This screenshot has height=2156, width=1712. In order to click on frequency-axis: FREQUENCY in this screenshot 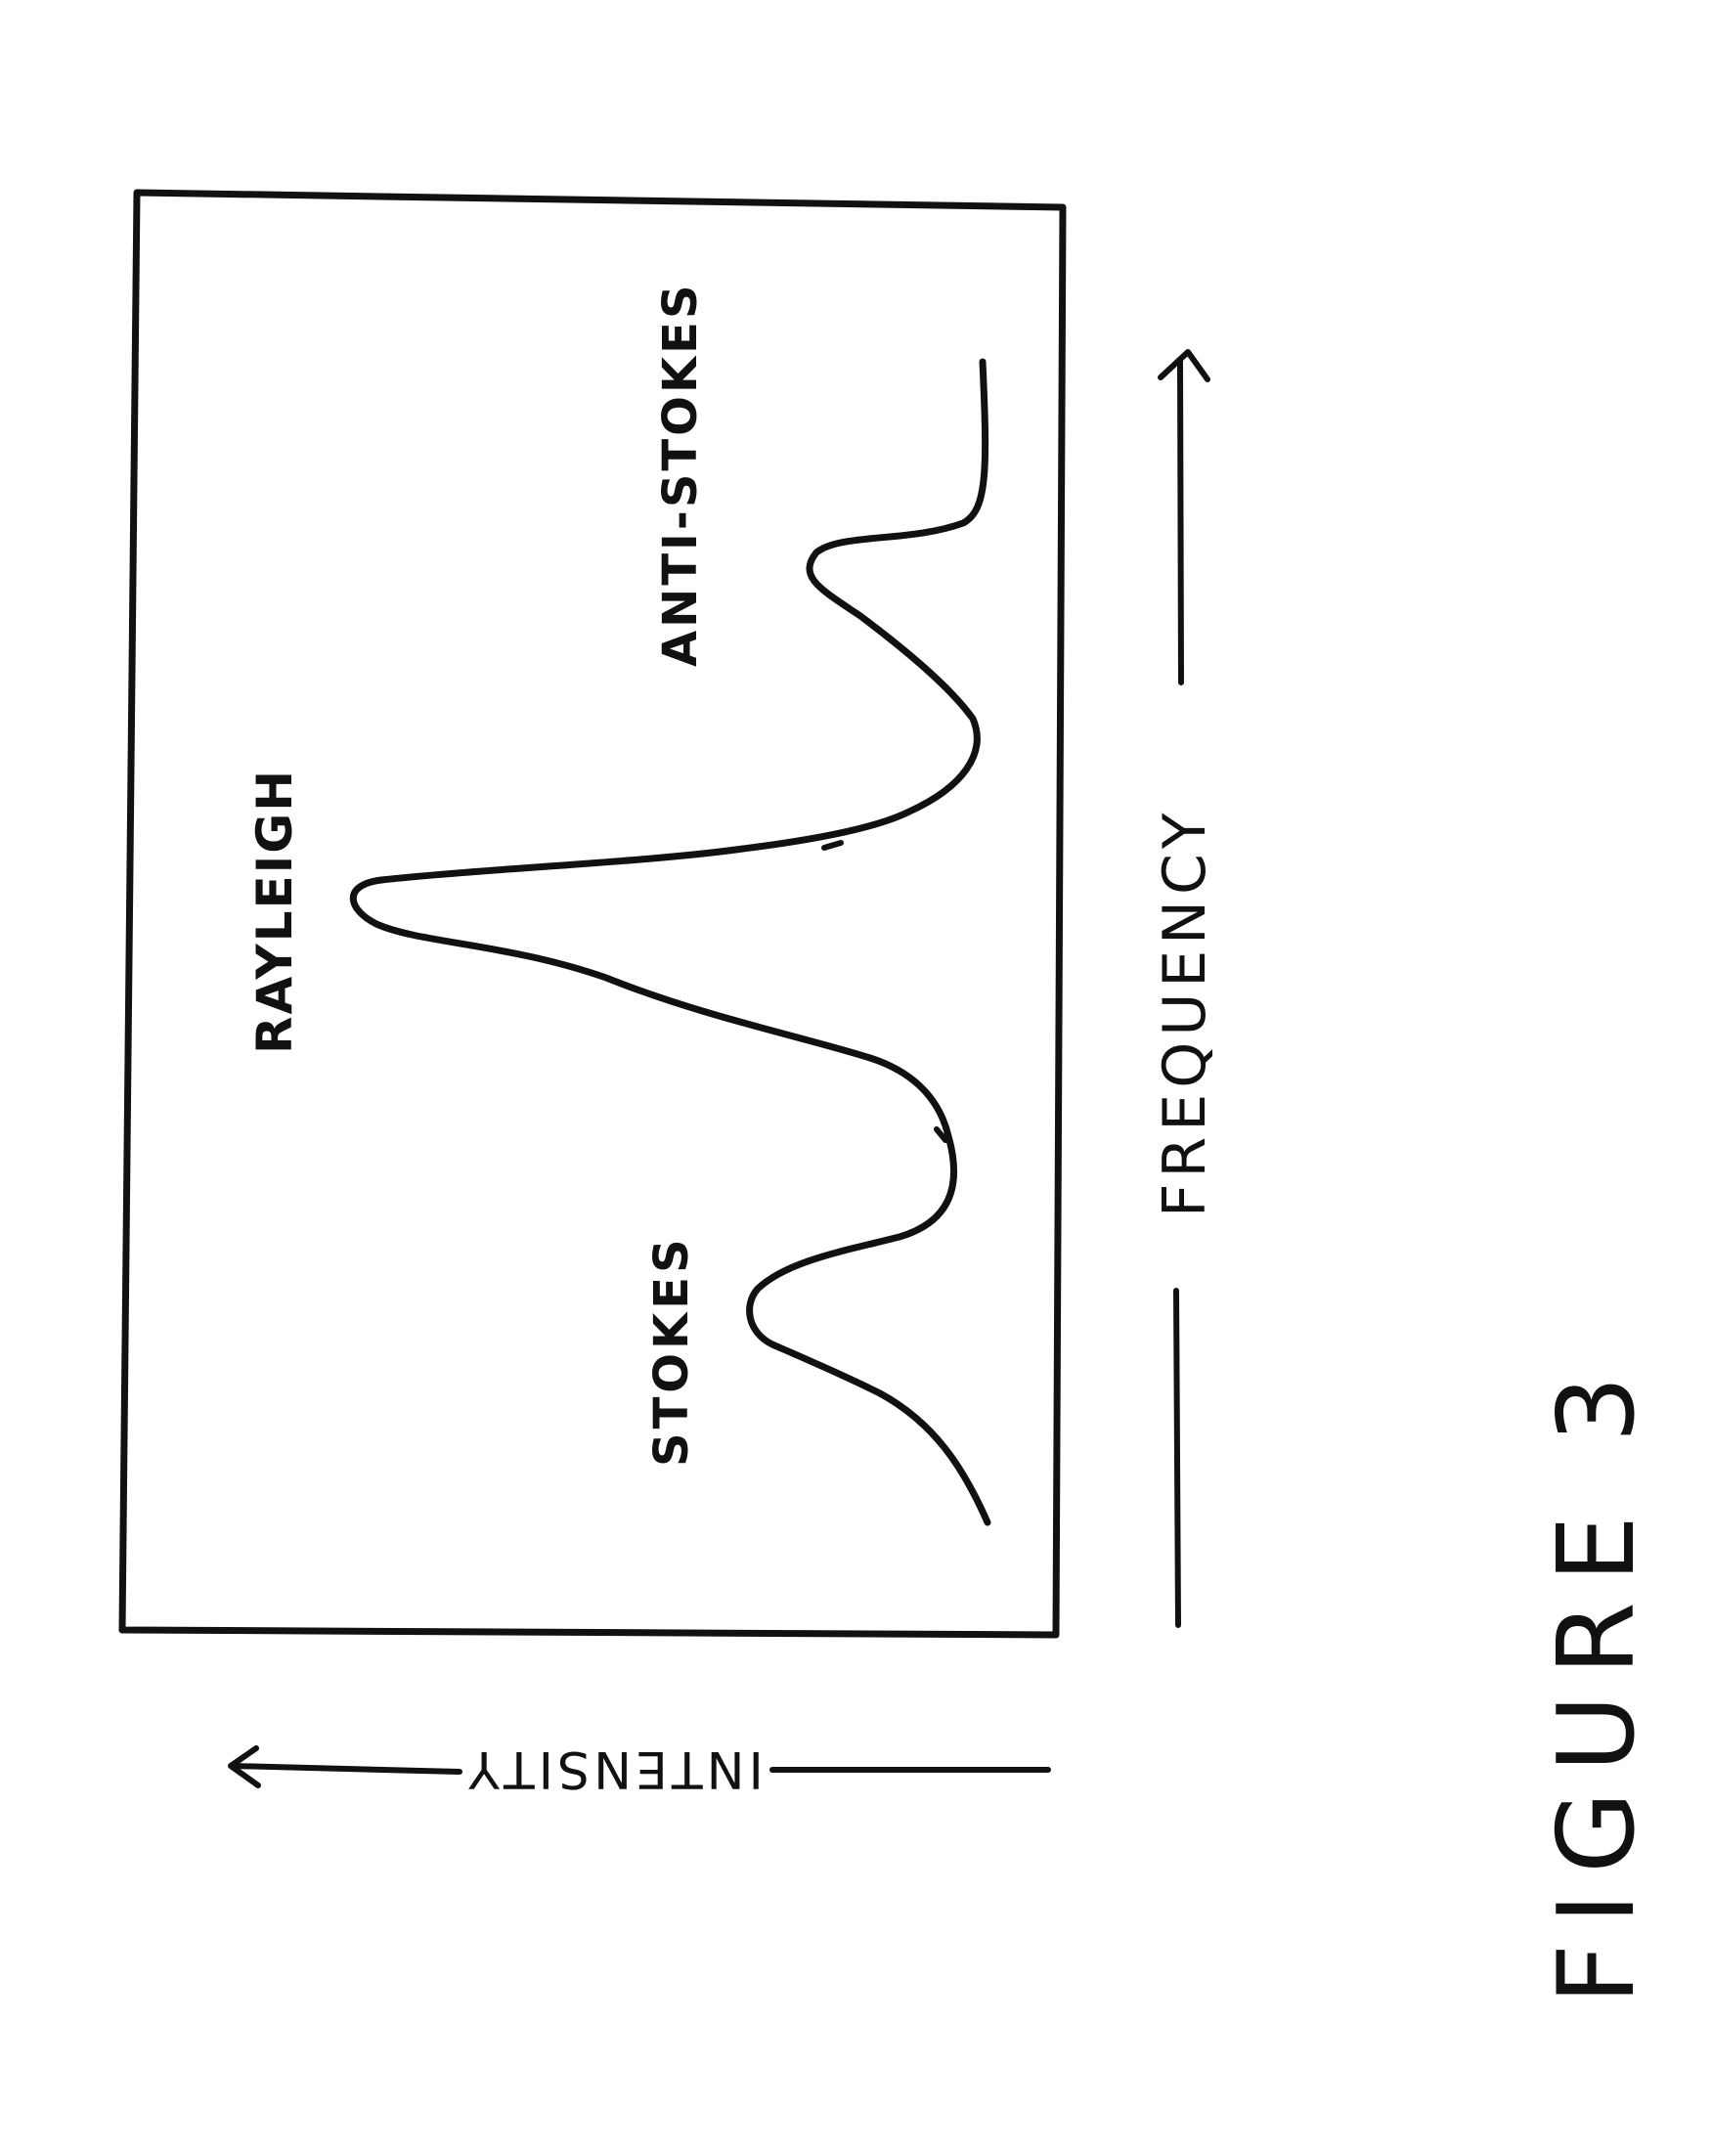, I will do `click(1185, 988)`.